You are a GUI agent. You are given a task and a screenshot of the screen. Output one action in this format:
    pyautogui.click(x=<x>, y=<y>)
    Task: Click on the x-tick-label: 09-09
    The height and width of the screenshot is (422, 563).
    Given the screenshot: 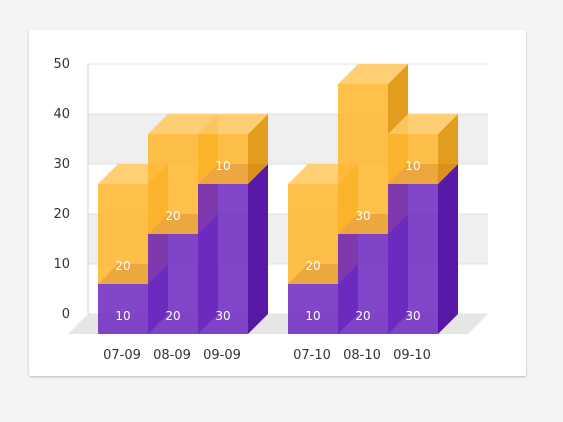 What is the action you would take?
    pyautogui.click(x=222, y=355)
    